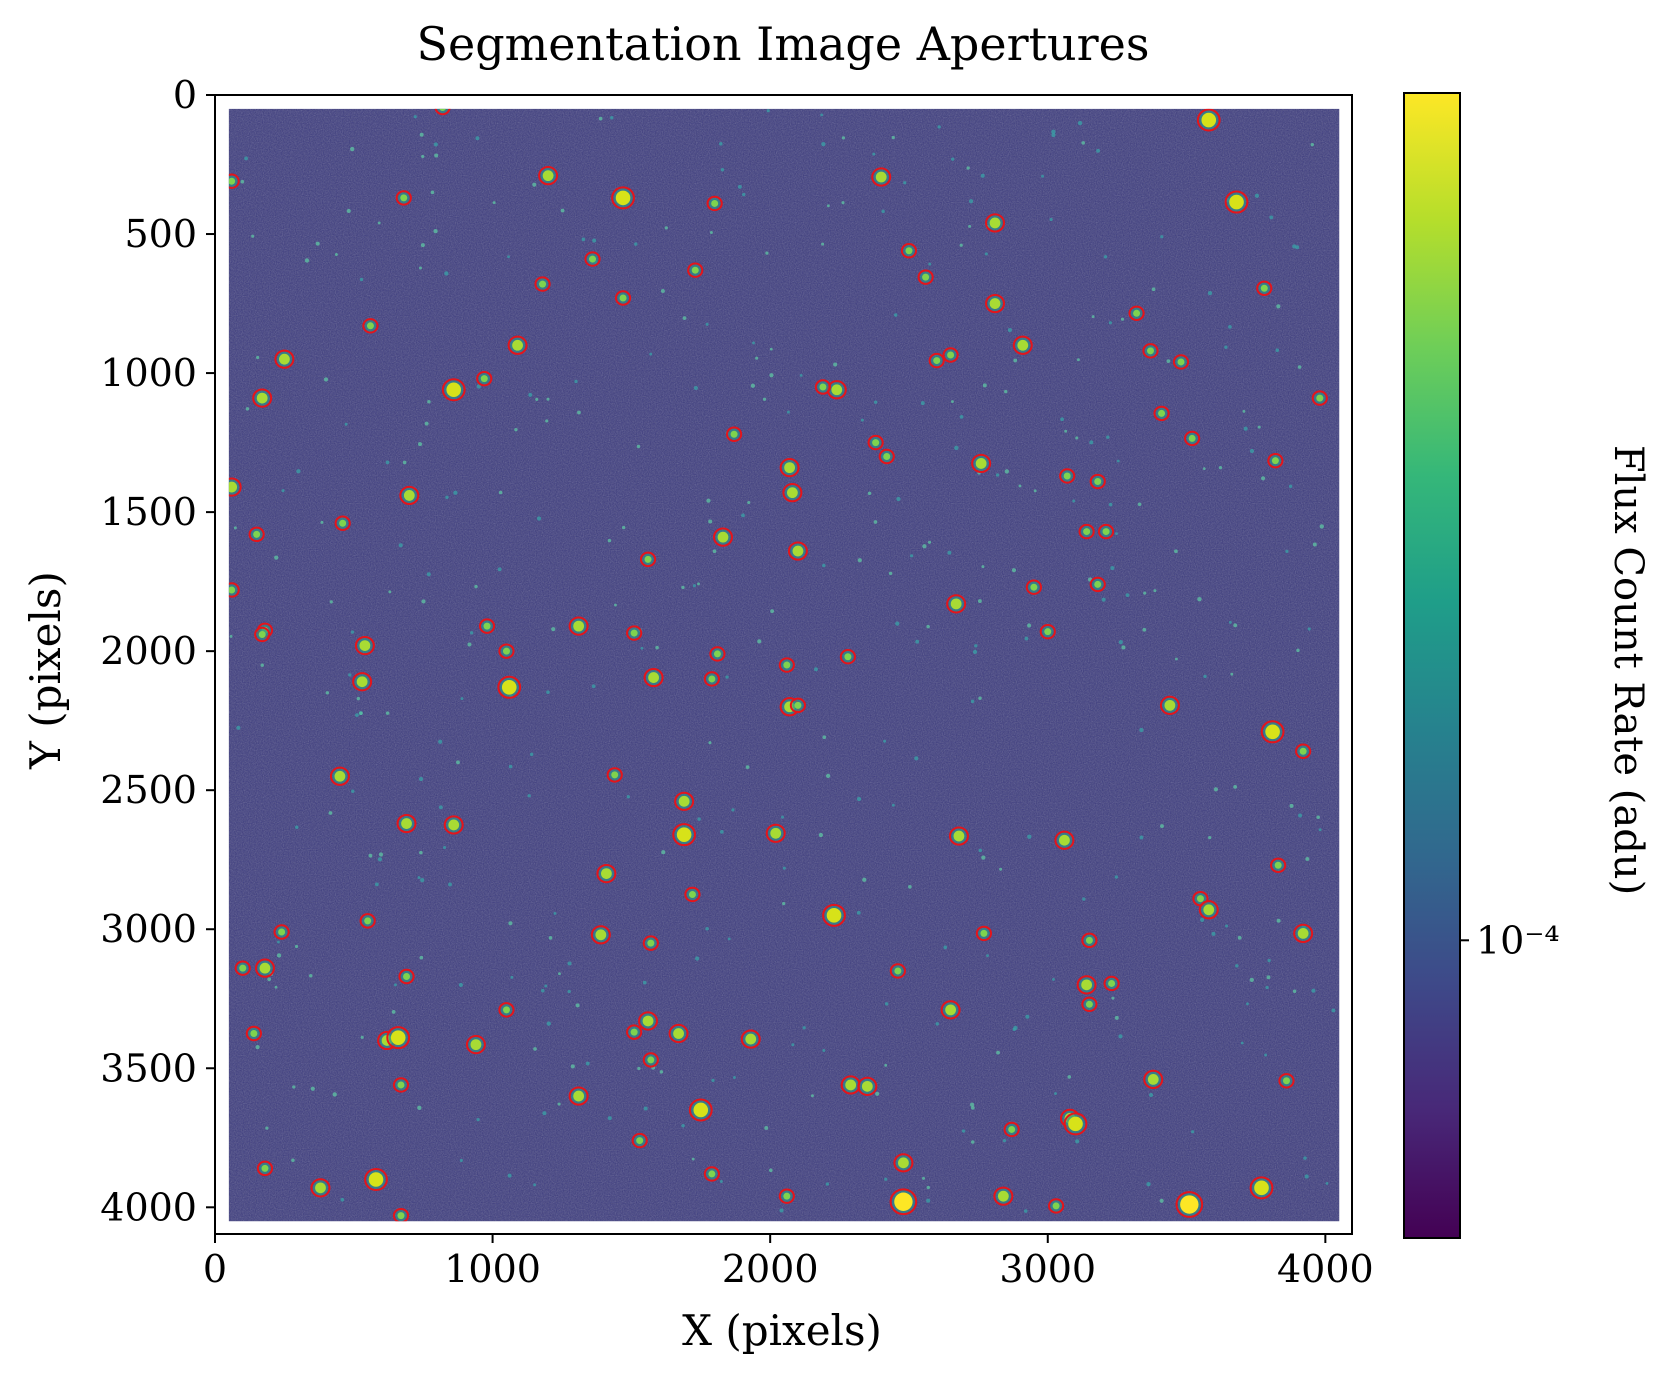 Image resolution: width=1678 pixels, height=1377 pixels. Describe the element at coordinates (770, 1269) in the screenshot. I see `x-tick-label: 2000` at that location.